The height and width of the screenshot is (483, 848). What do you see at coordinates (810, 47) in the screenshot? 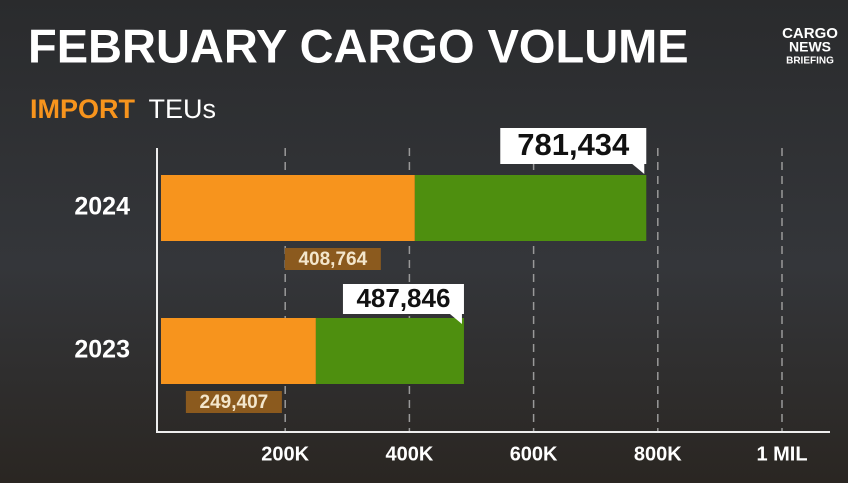
I see `logo-line: NEWS` at bounding box center [810, 47].